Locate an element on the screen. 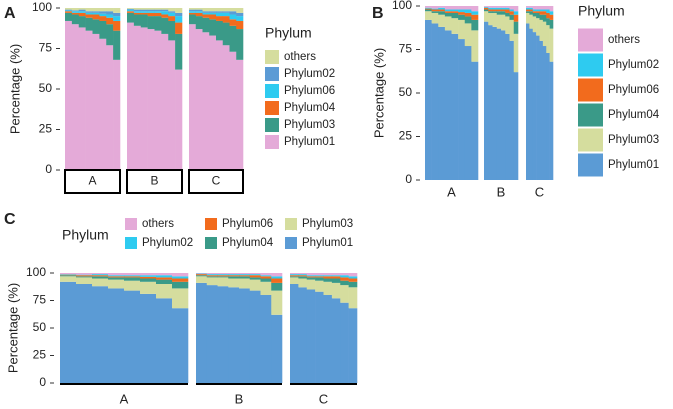  y-tick-label: 25 is located at coordinates (46, 129).